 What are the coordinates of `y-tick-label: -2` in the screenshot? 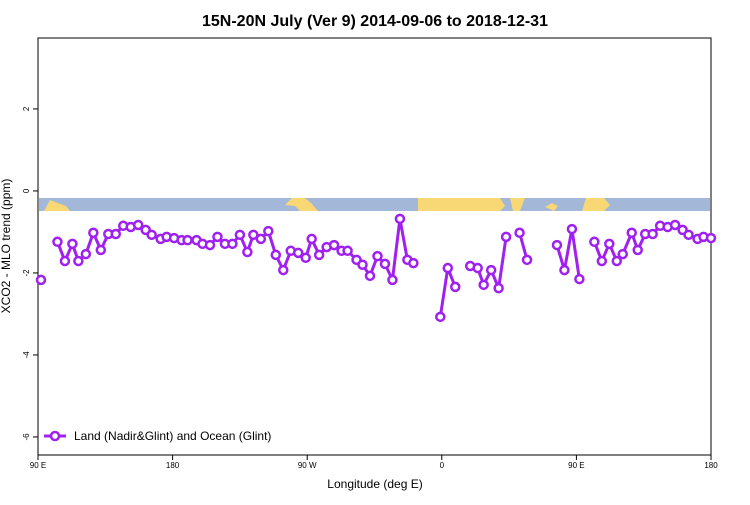 It's located at (26, 273).